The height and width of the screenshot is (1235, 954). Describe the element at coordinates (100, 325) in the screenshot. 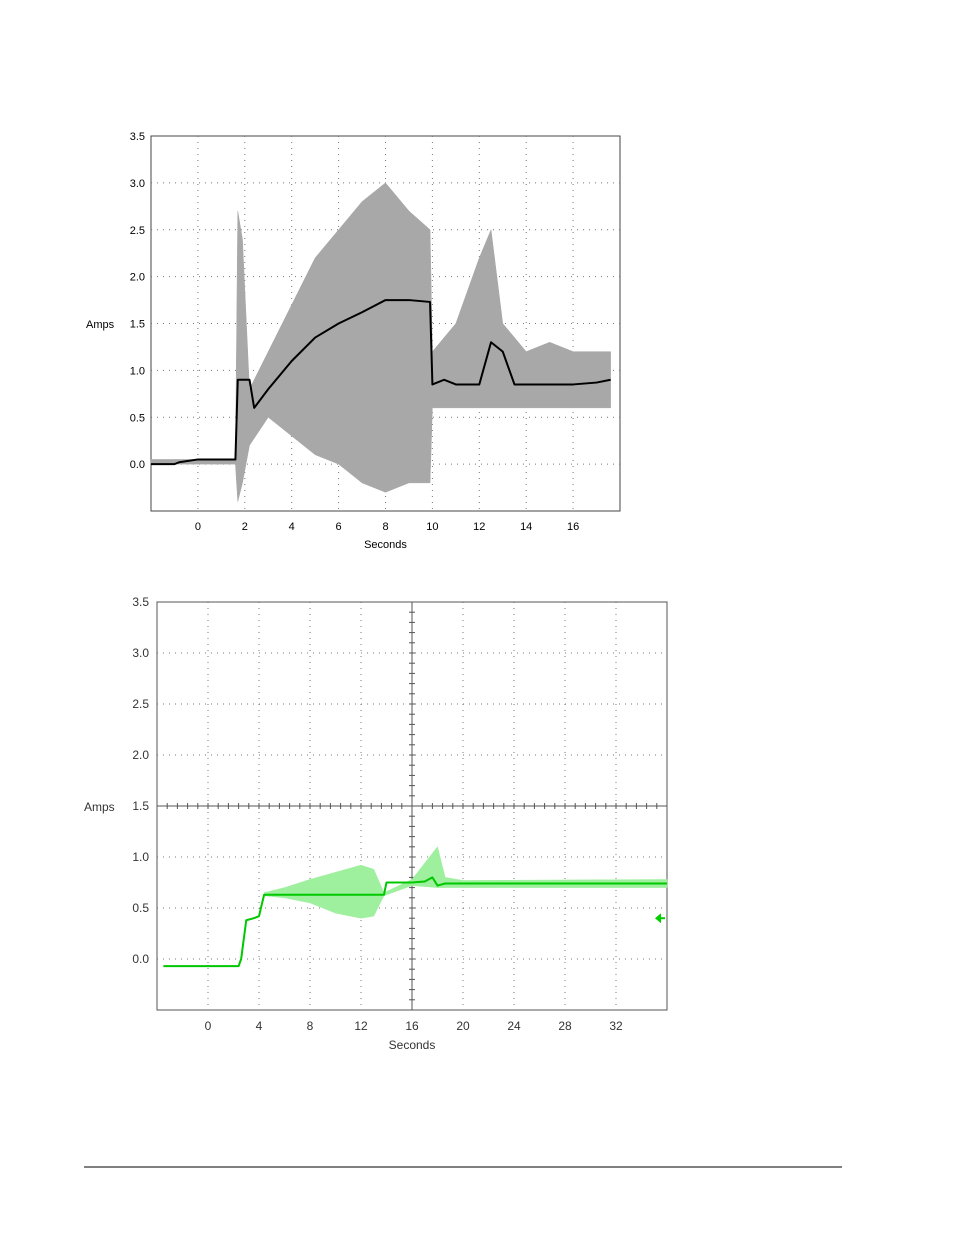

I see `chart-1-y-axis-label: Amps` at that location.